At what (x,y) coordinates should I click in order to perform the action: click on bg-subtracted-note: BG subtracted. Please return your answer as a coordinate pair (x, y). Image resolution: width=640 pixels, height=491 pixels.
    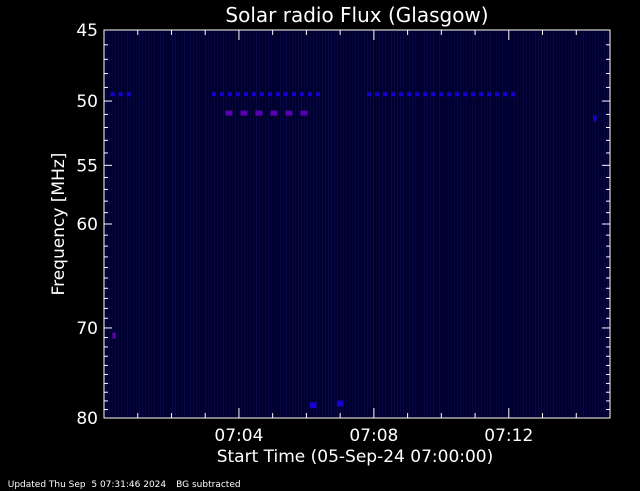
    Looking at the image, I should click on (208, 485).